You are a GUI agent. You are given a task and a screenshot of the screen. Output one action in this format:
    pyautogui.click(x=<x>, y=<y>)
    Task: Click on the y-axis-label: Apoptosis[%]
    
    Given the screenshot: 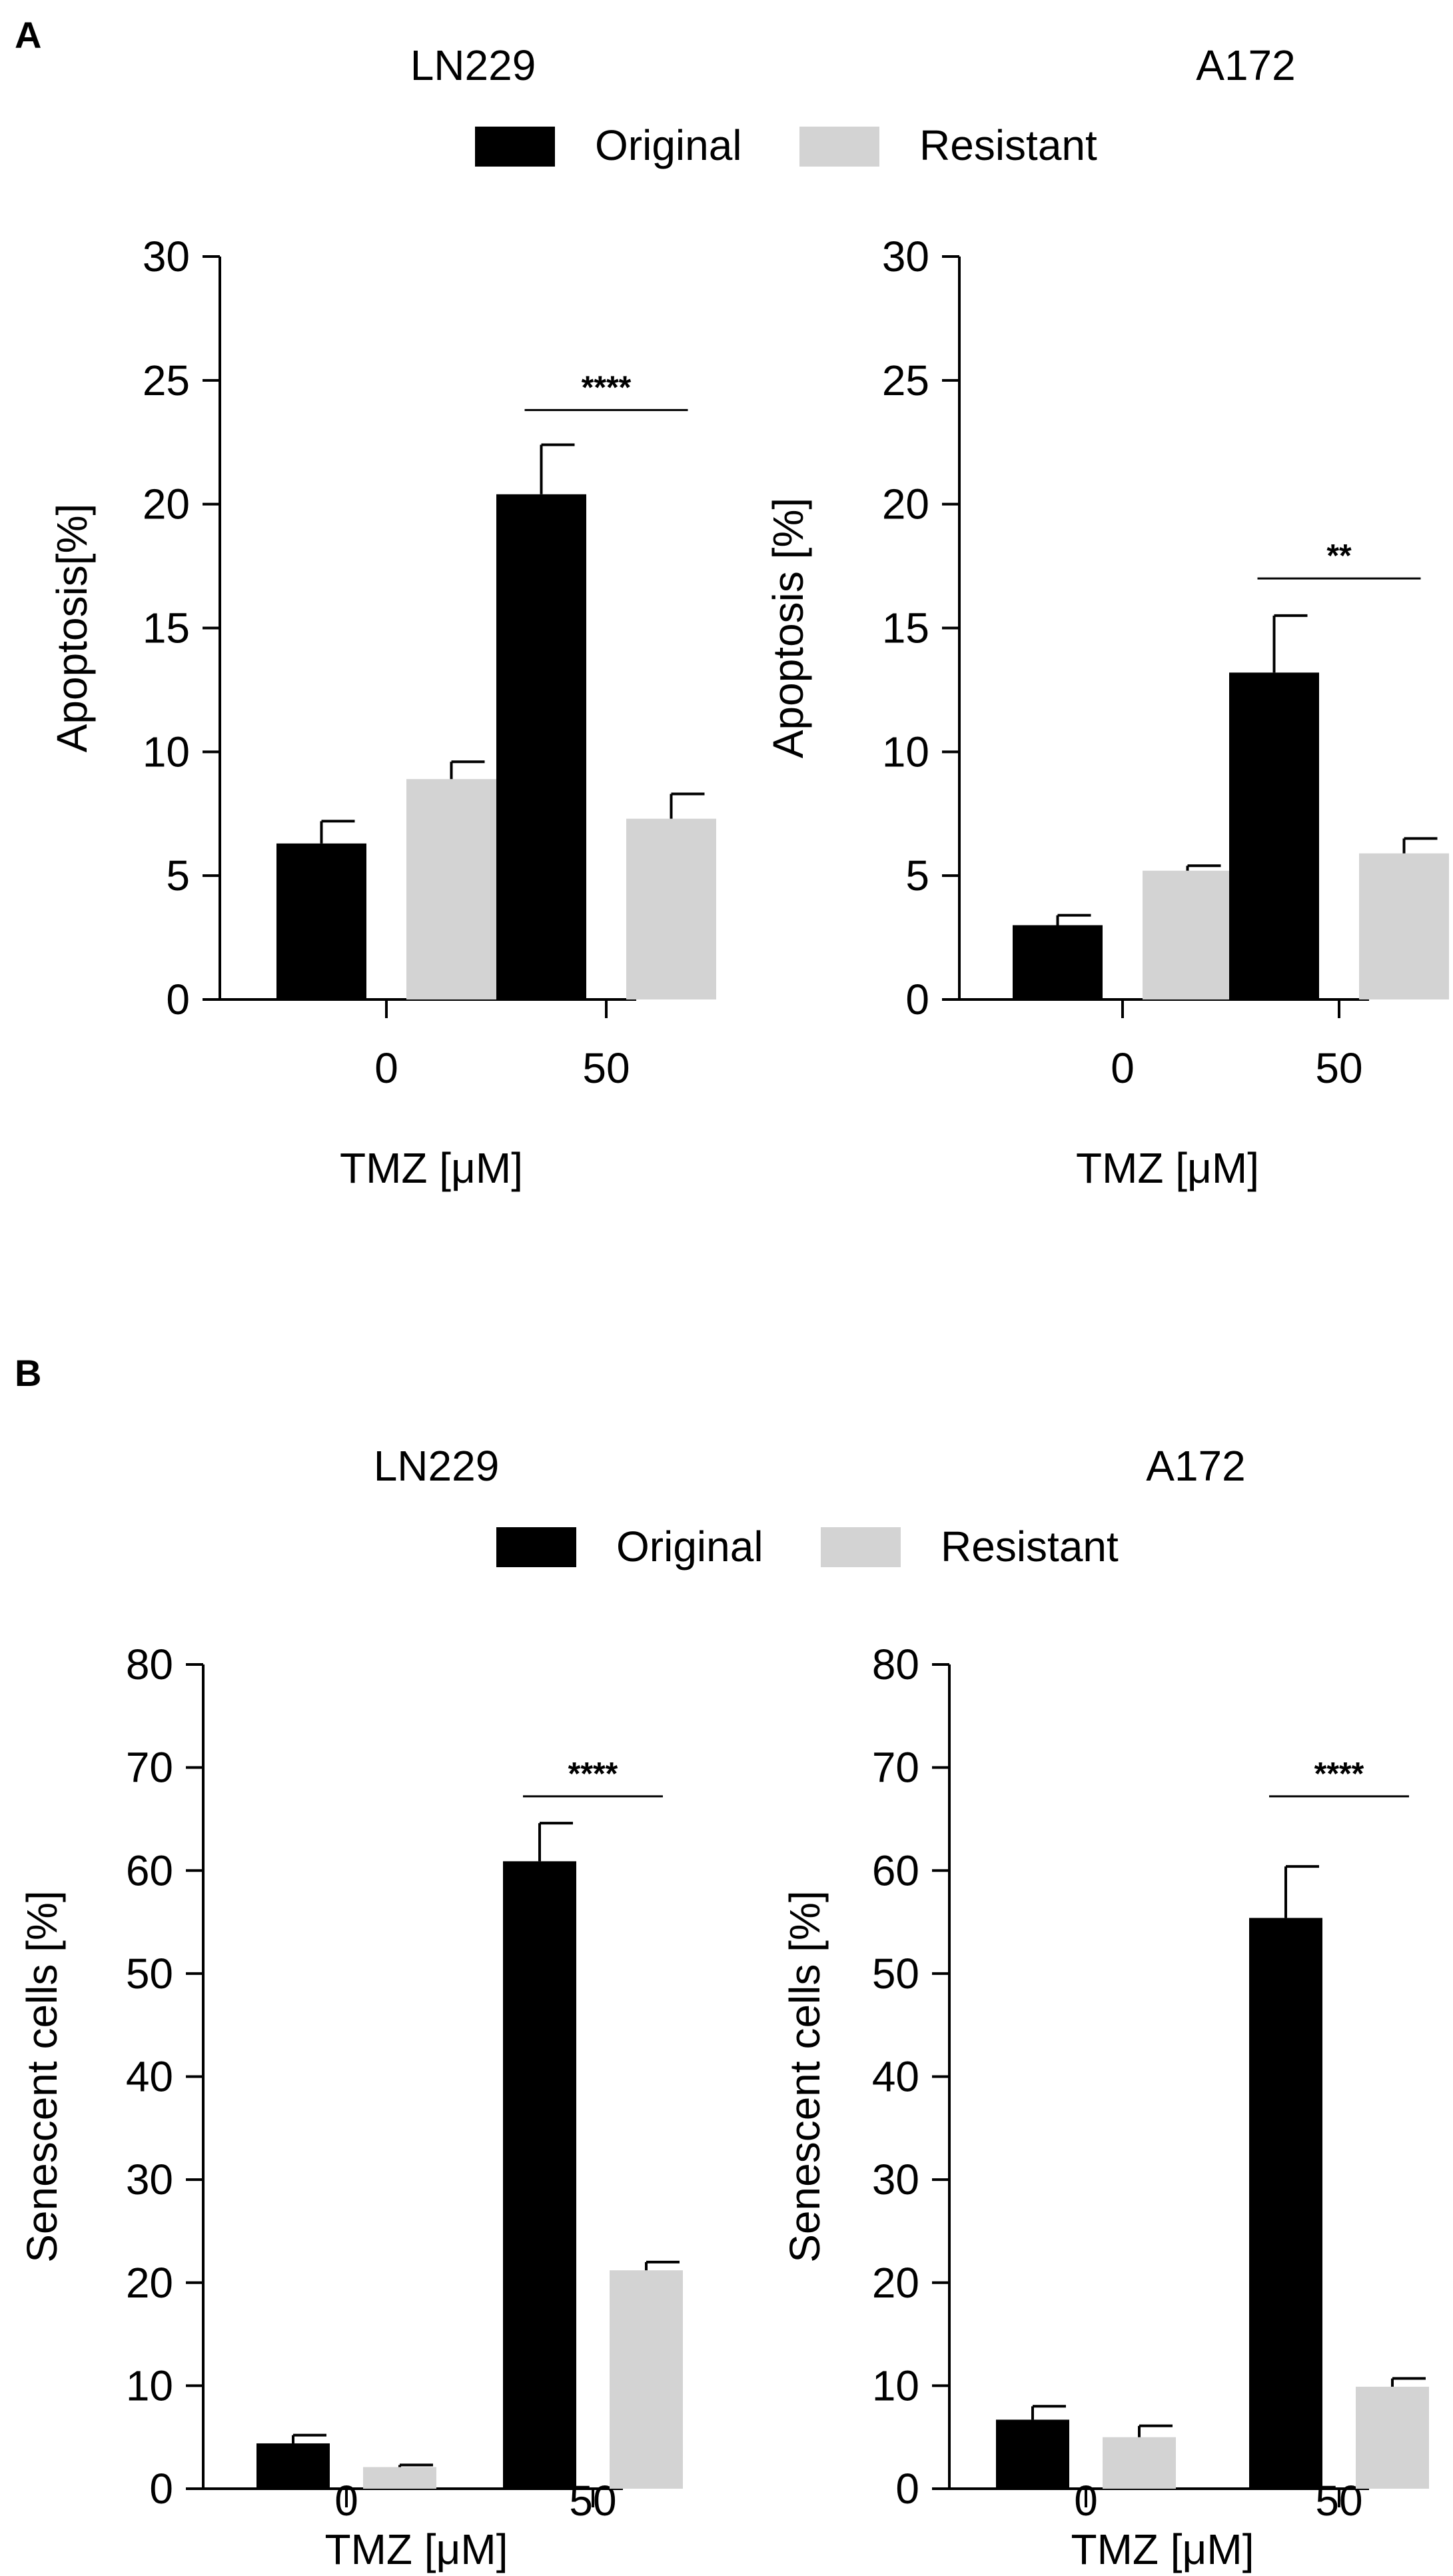 What is the action you would take?
    pyautogui.click(x=72, y=629)
    